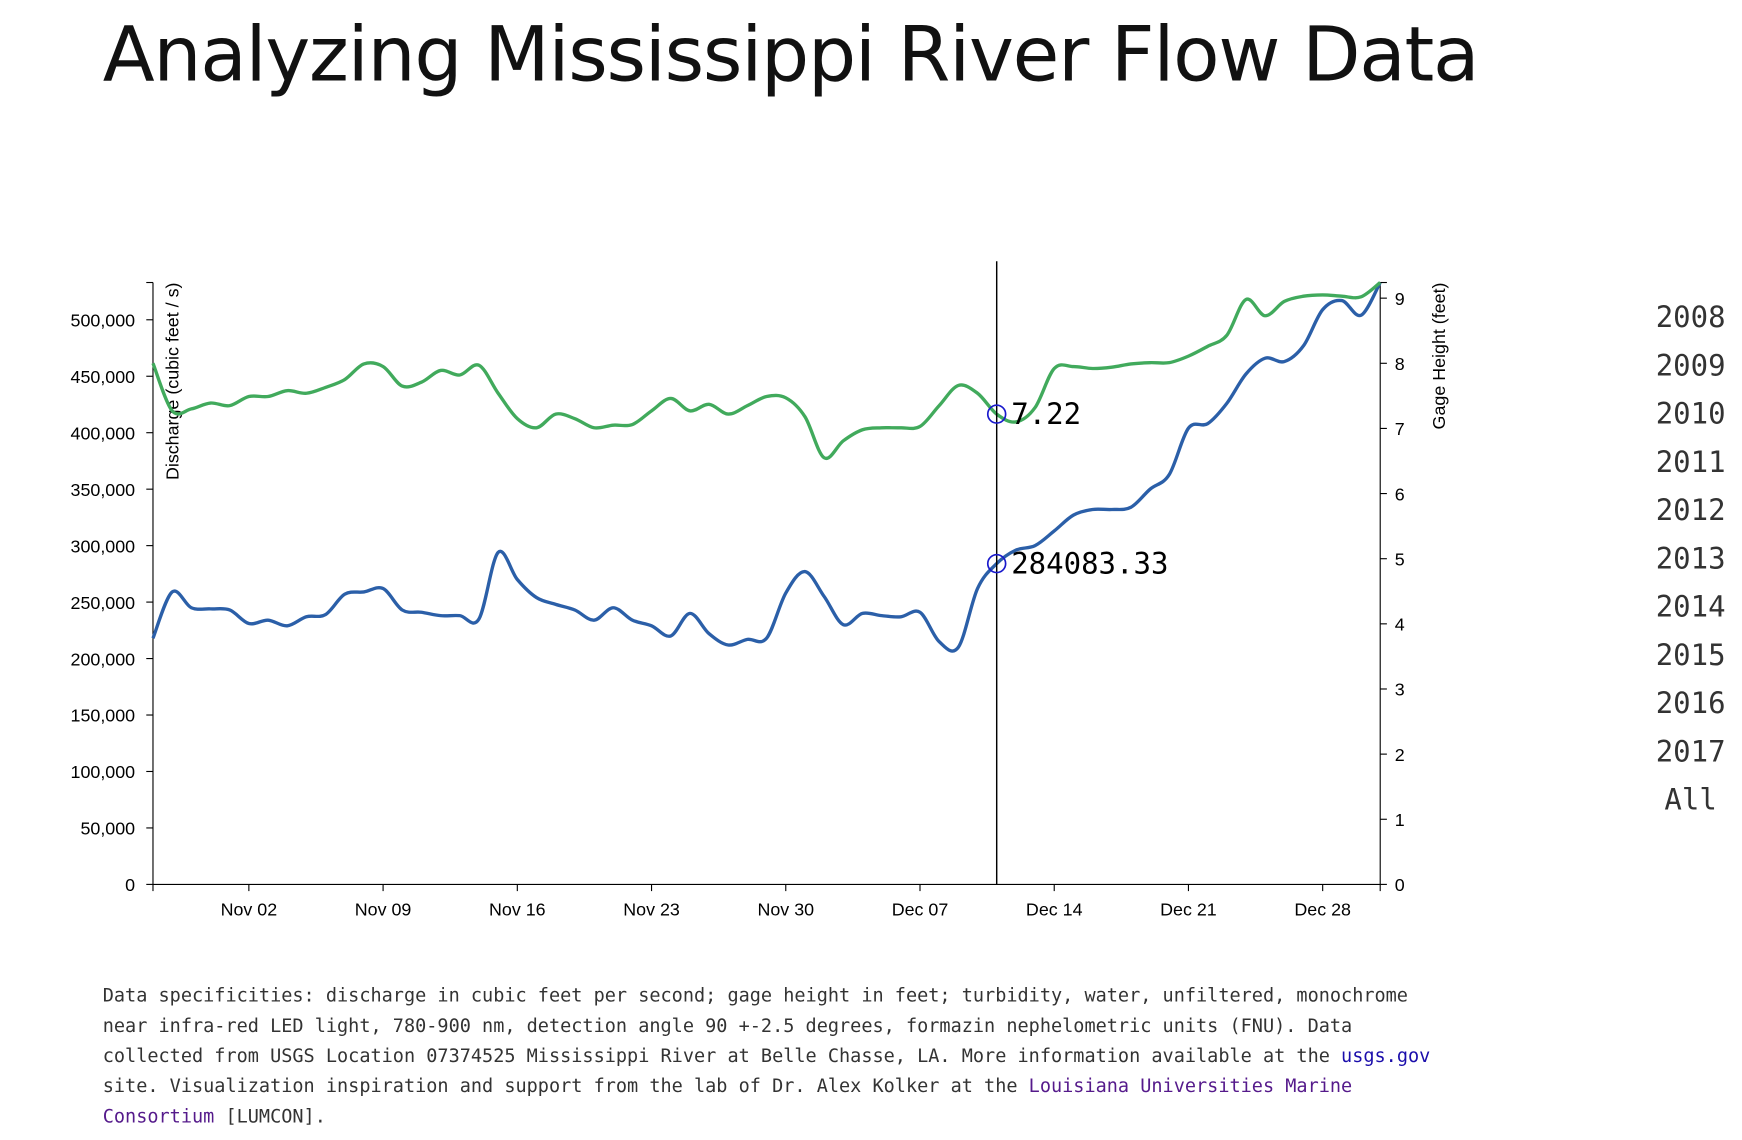 The image size is (1742, 1140). I want to click on y2-tick-label: 1, so click(1400, 820).